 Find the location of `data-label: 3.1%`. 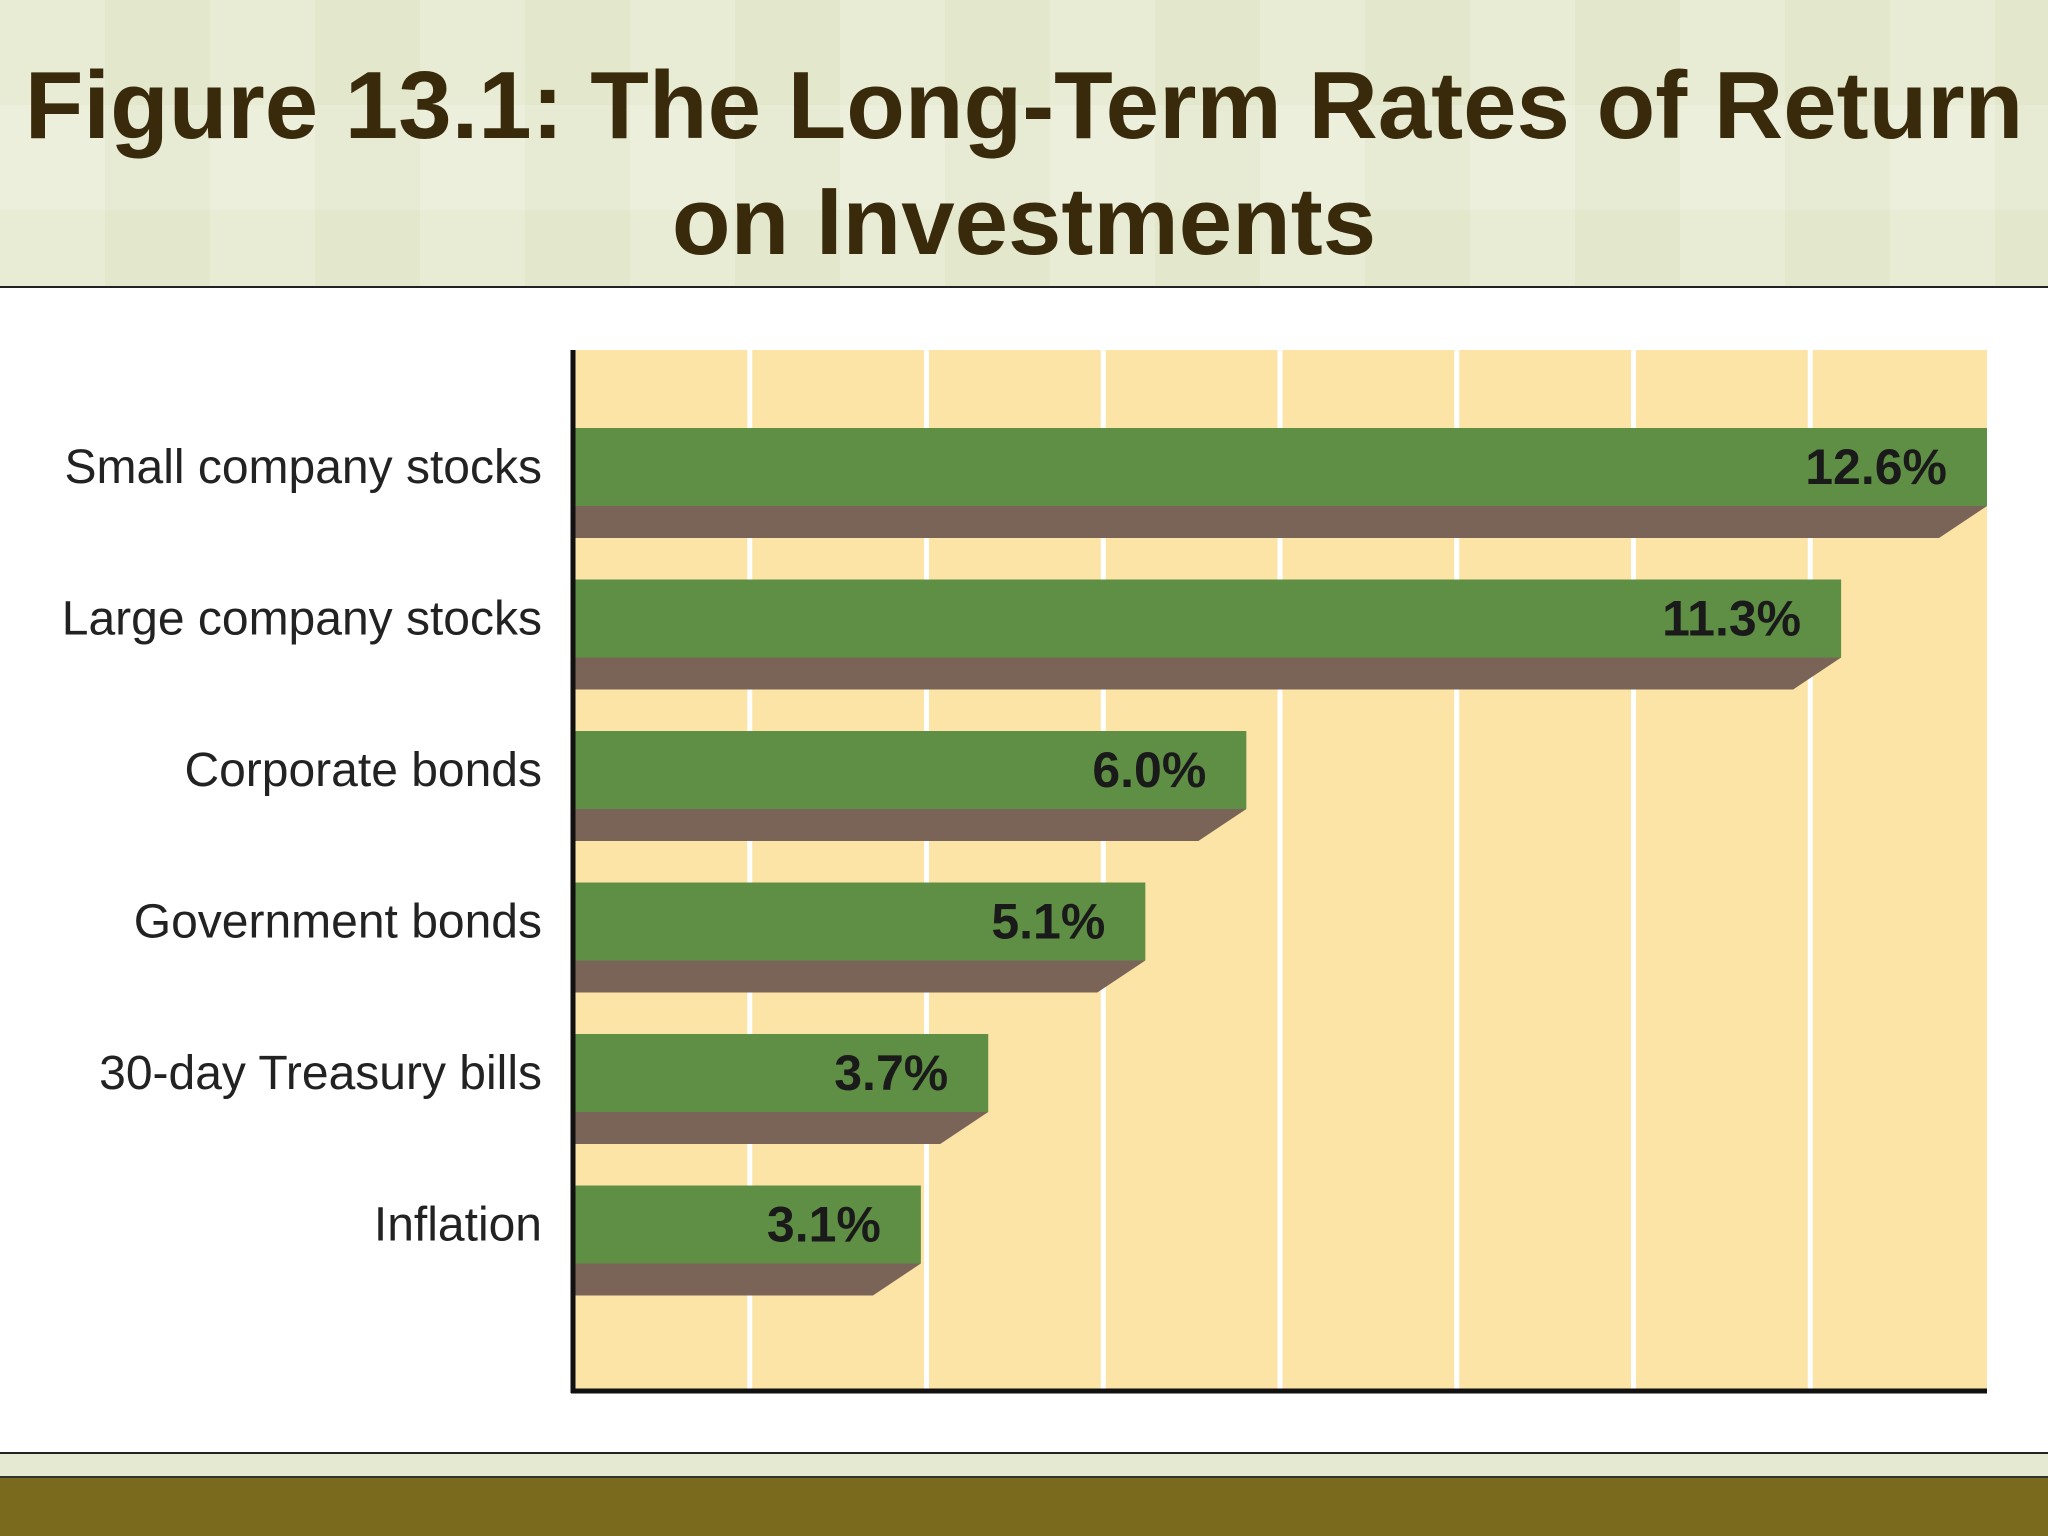

data-label: 3.1% is located at coordinates (824, 1225).